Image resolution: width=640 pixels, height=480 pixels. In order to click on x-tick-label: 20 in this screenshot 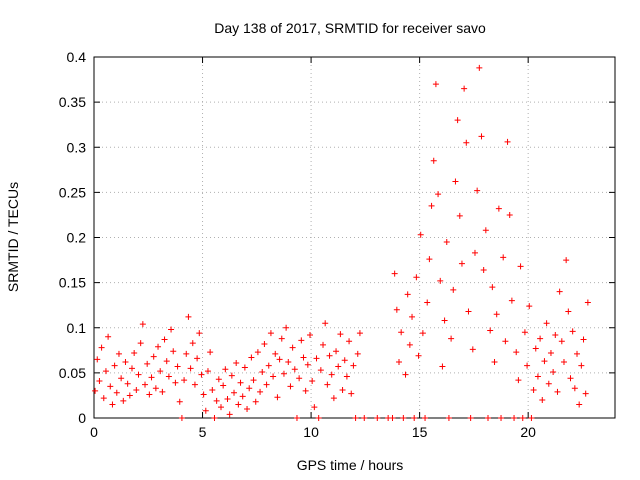, I will do `click(528, 432)`.